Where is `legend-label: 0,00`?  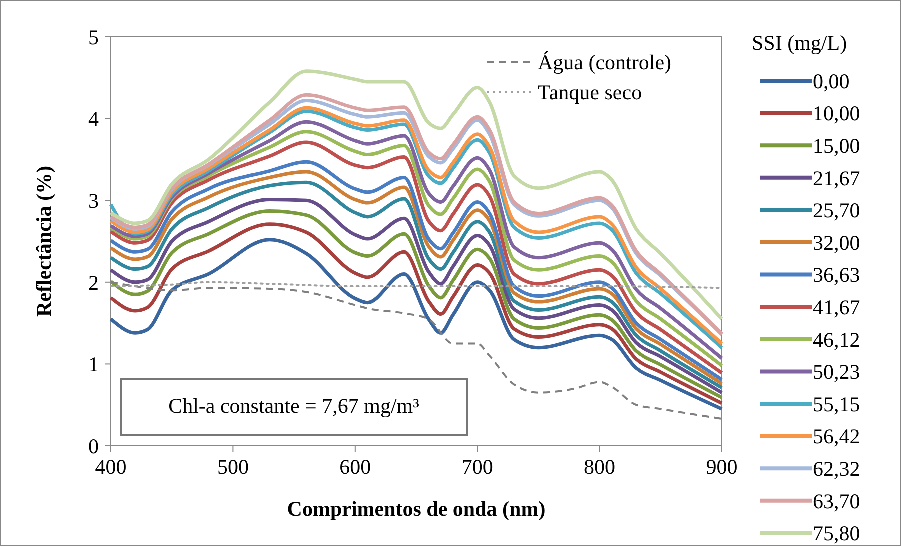 legend-label: 0,00 is located at coordinates (831, 81).